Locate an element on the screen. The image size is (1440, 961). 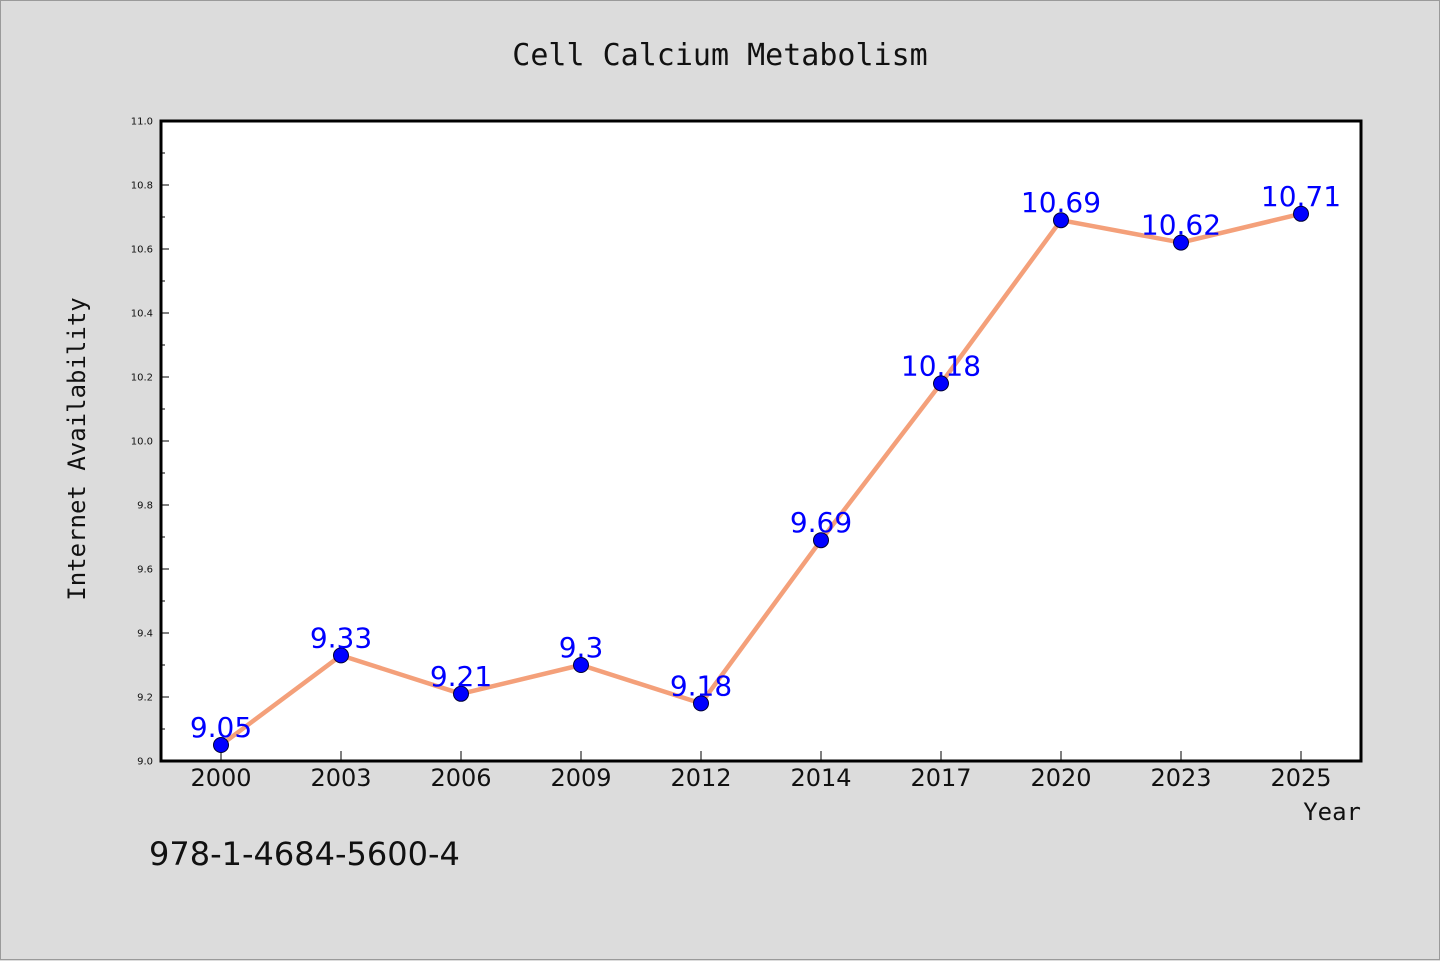
x-tick-label: 2025 is located at coordinates (1300, 778).